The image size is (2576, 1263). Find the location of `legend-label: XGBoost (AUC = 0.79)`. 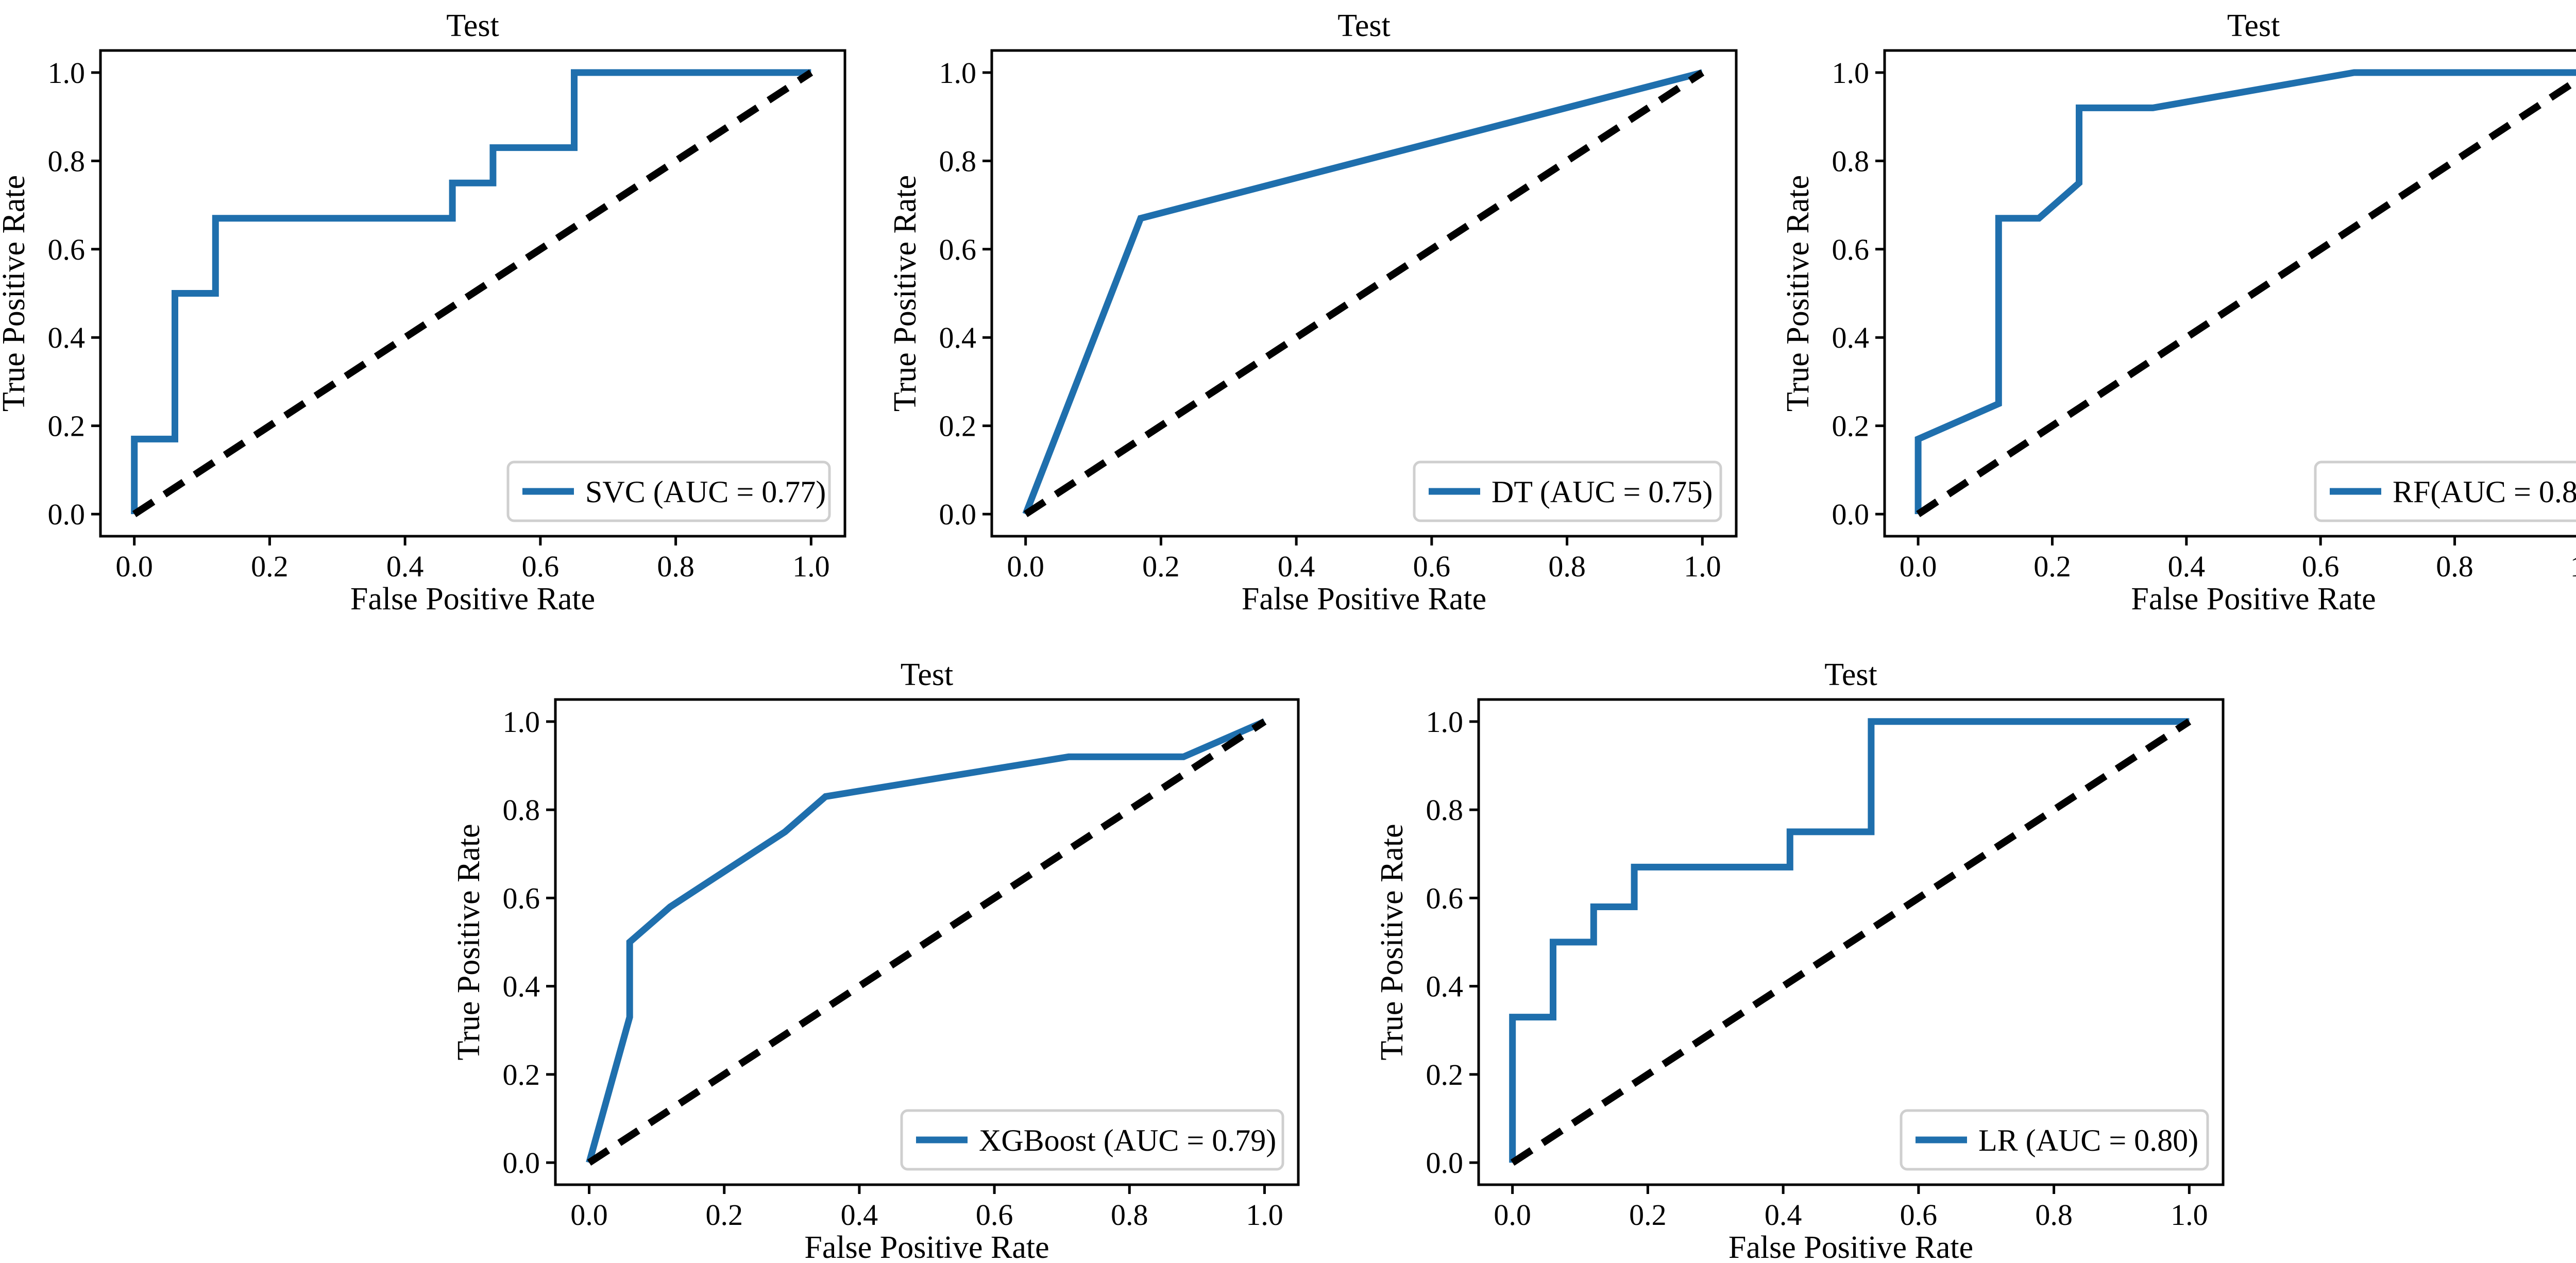

legend-label: XGBoost (AUC = 0.79) is located at coordinates (1127, 1140).